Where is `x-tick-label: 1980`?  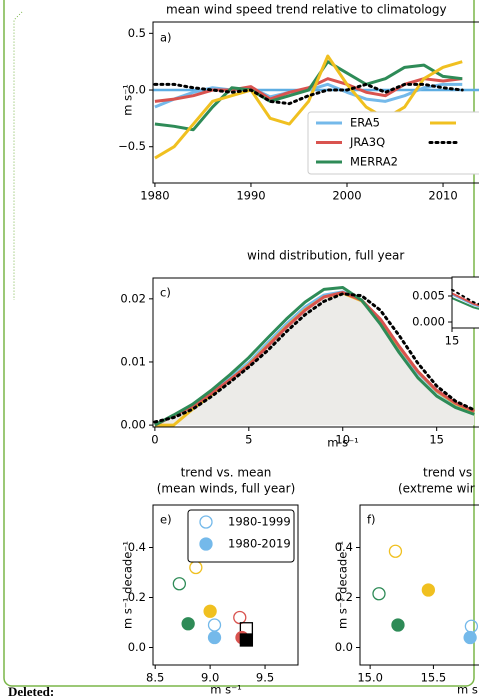 x-tick-label: 1980 is located at coordinates (154, 196).